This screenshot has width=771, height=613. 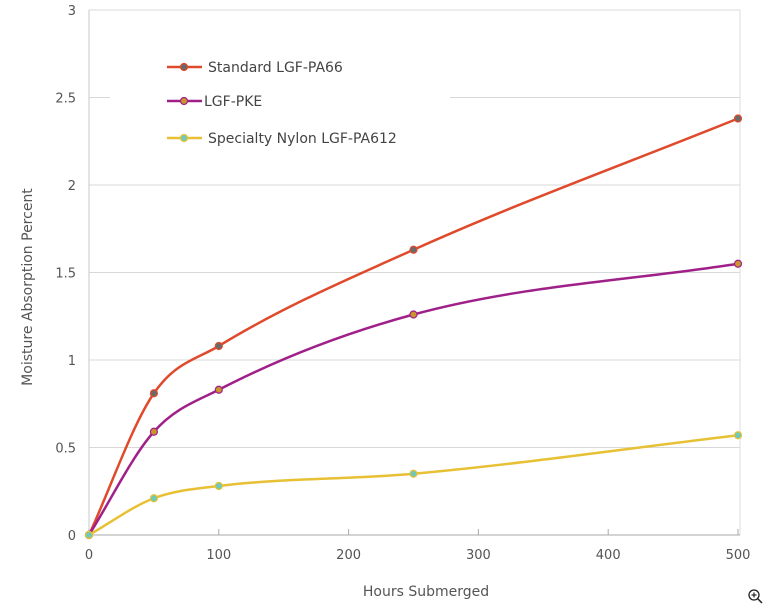 I want to click on x-tick-label: 200, so click(x=348, y=555).